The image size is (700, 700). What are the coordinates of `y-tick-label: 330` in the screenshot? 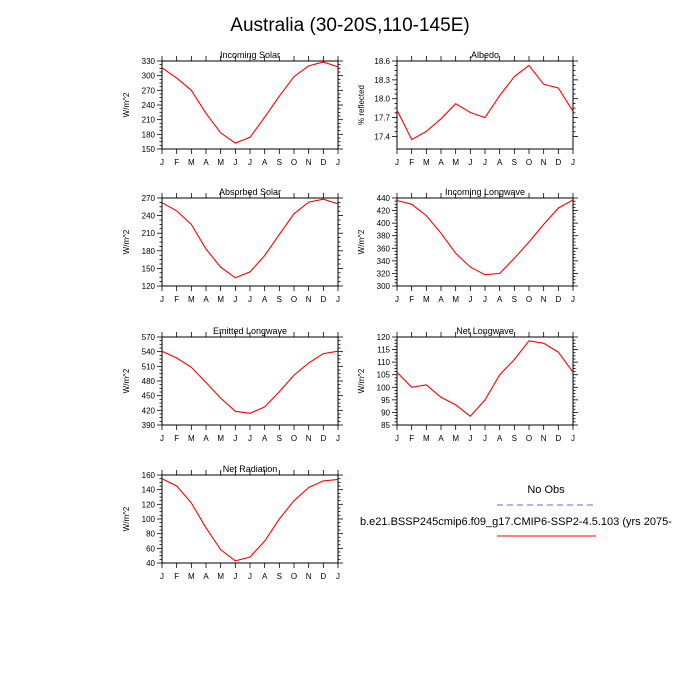 It's located at (149, 61).